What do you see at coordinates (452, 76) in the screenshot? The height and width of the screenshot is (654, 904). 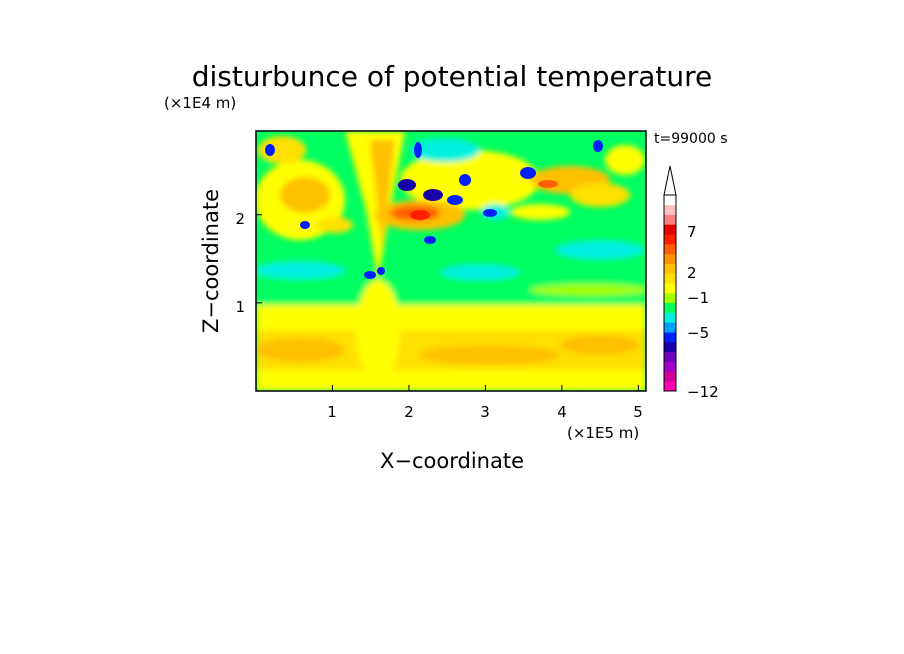 I see `chart-title: disturbunce of potential temperature` at bounding box center [452, 76].